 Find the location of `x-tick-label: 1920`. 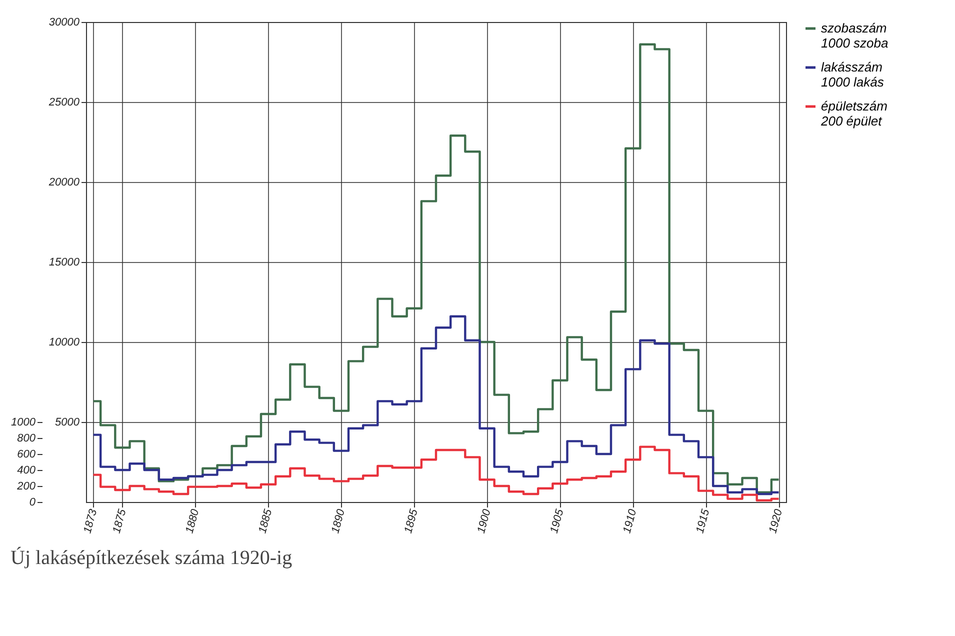

x-tick-label: 1920 is located at coordinates (776, 521).